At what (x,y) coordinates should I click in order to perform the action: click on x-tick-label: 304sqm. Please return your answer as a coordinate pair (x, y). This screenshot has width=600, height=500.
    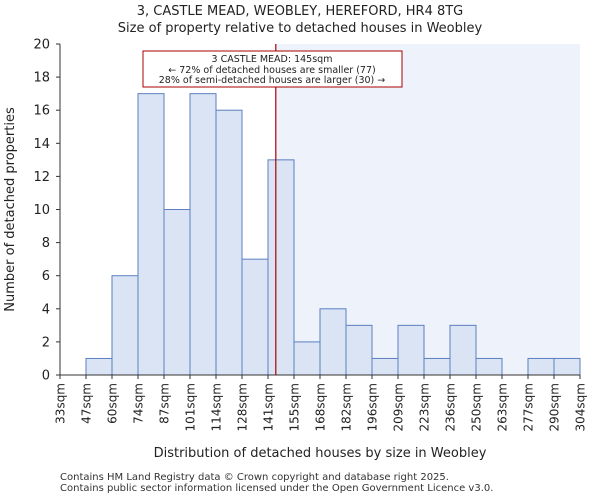
    Looking at the image, I should click on (581, 407).